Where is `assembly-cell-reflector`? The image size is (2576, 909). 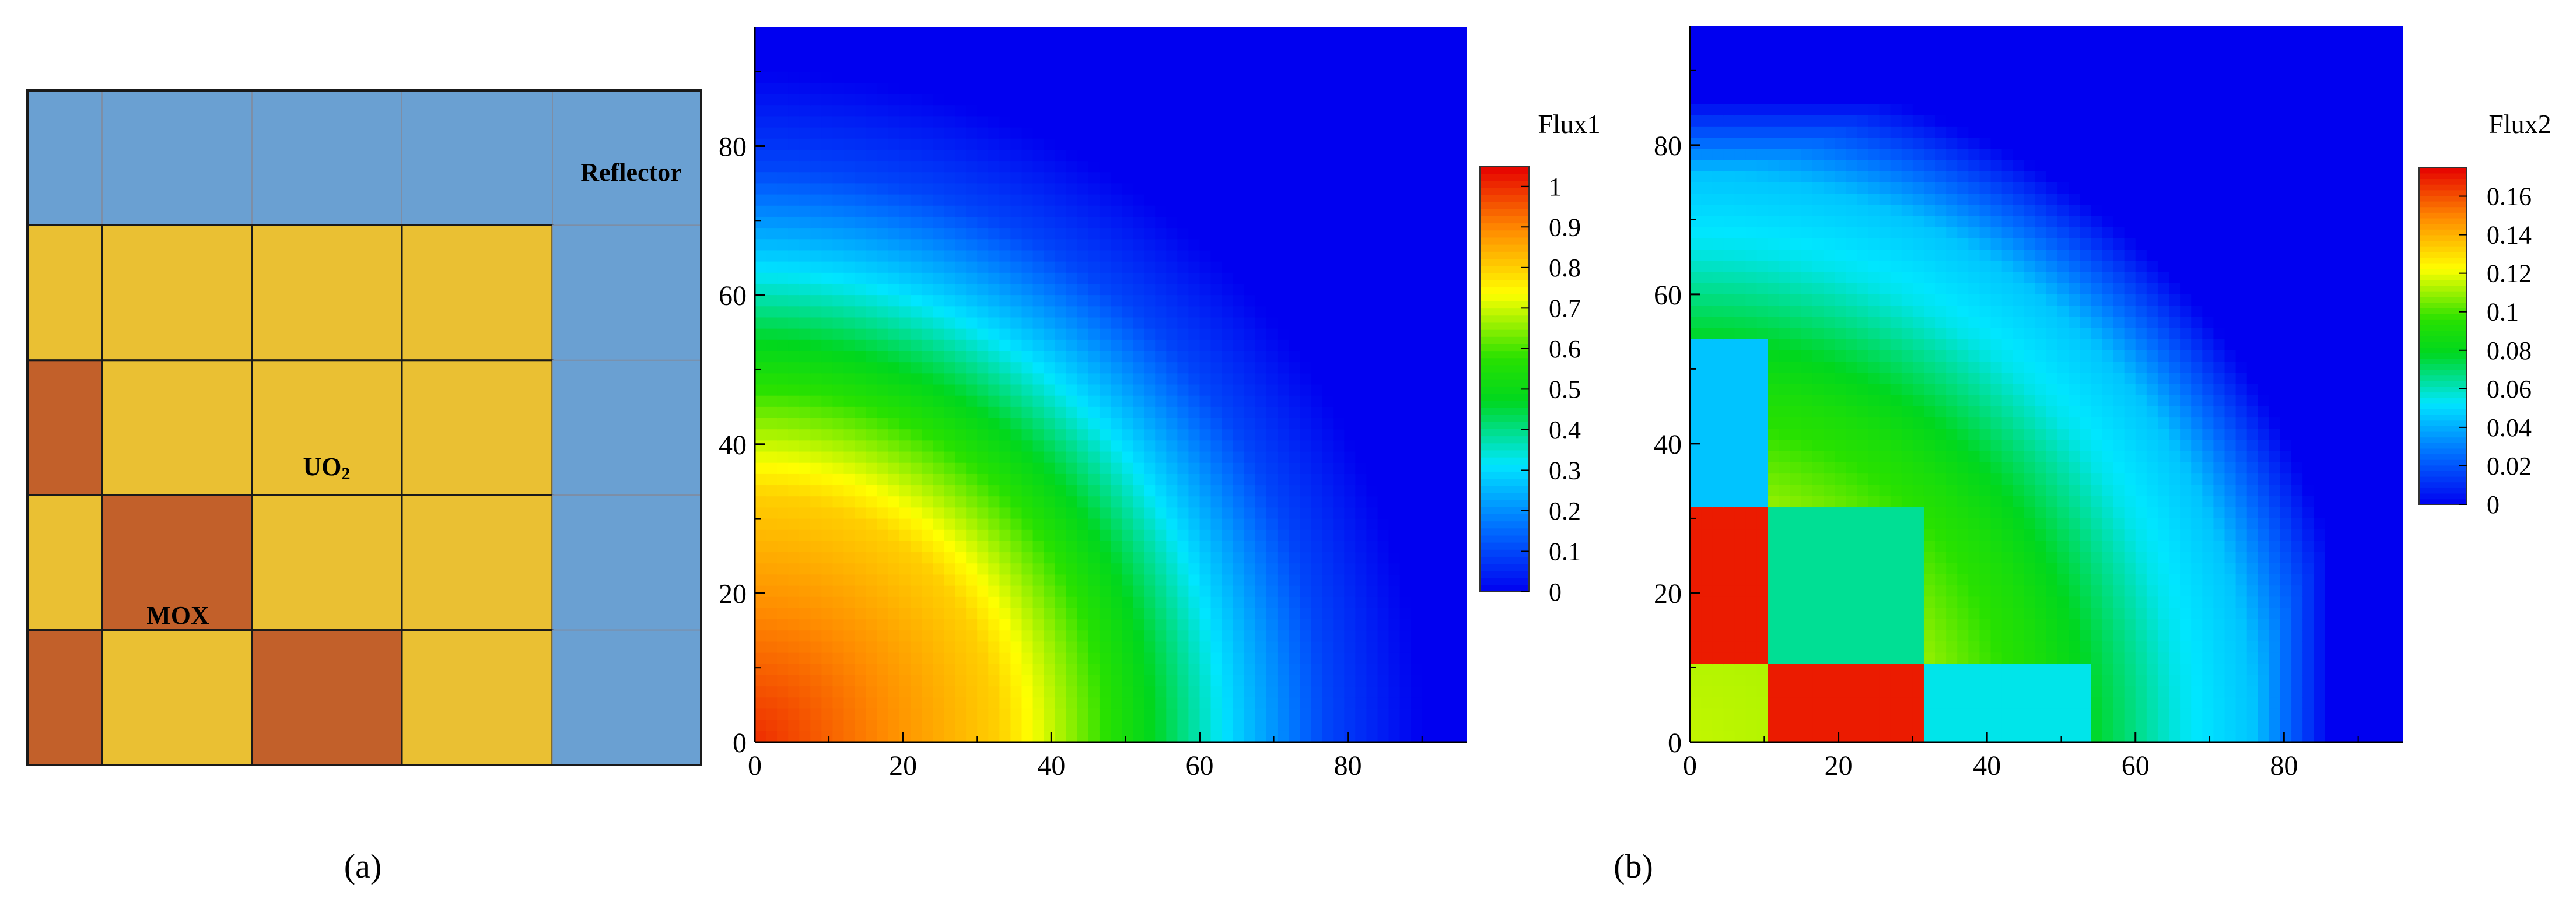 assembly-cell-reflector is located at coordinates (627, 427).